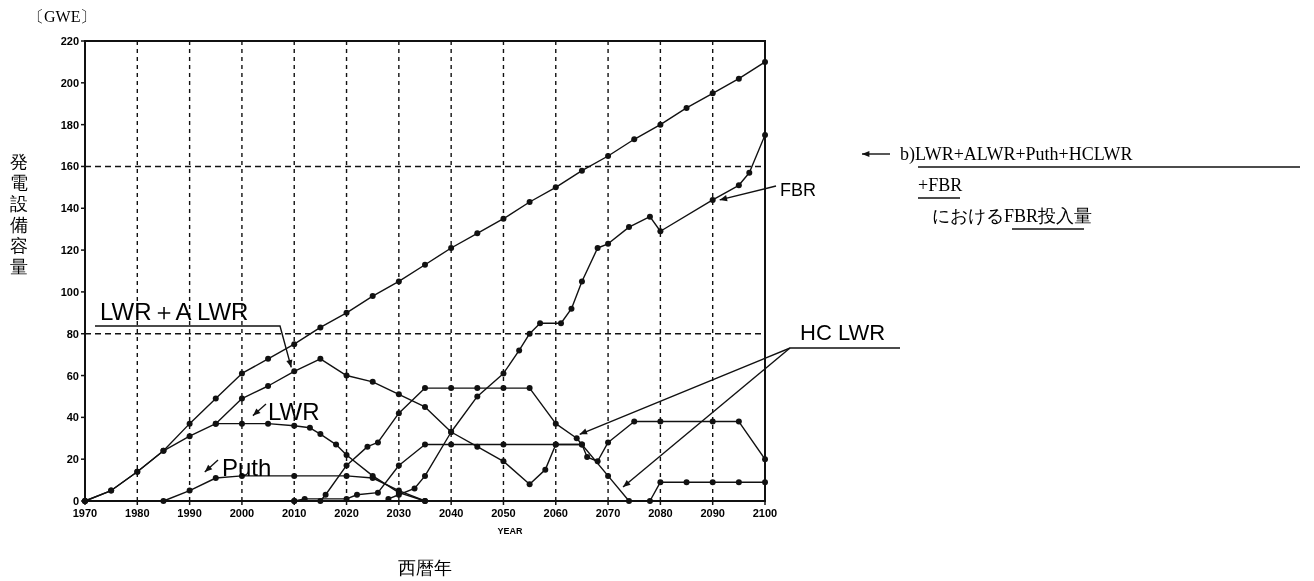 The width and height of the screenshot is (1314, 581). I want to click on y-tick-label: 40, so click(72, 417).